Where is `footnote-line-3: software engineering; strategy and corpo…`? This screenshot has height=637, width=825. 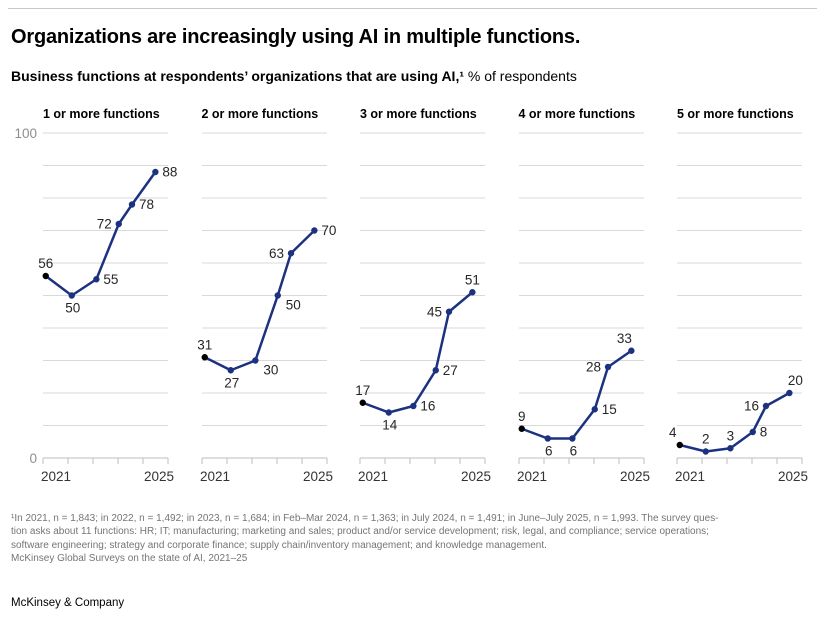
footnote-line-3: software engineering; strategy and corpo… is located at coordinates (279, 545).